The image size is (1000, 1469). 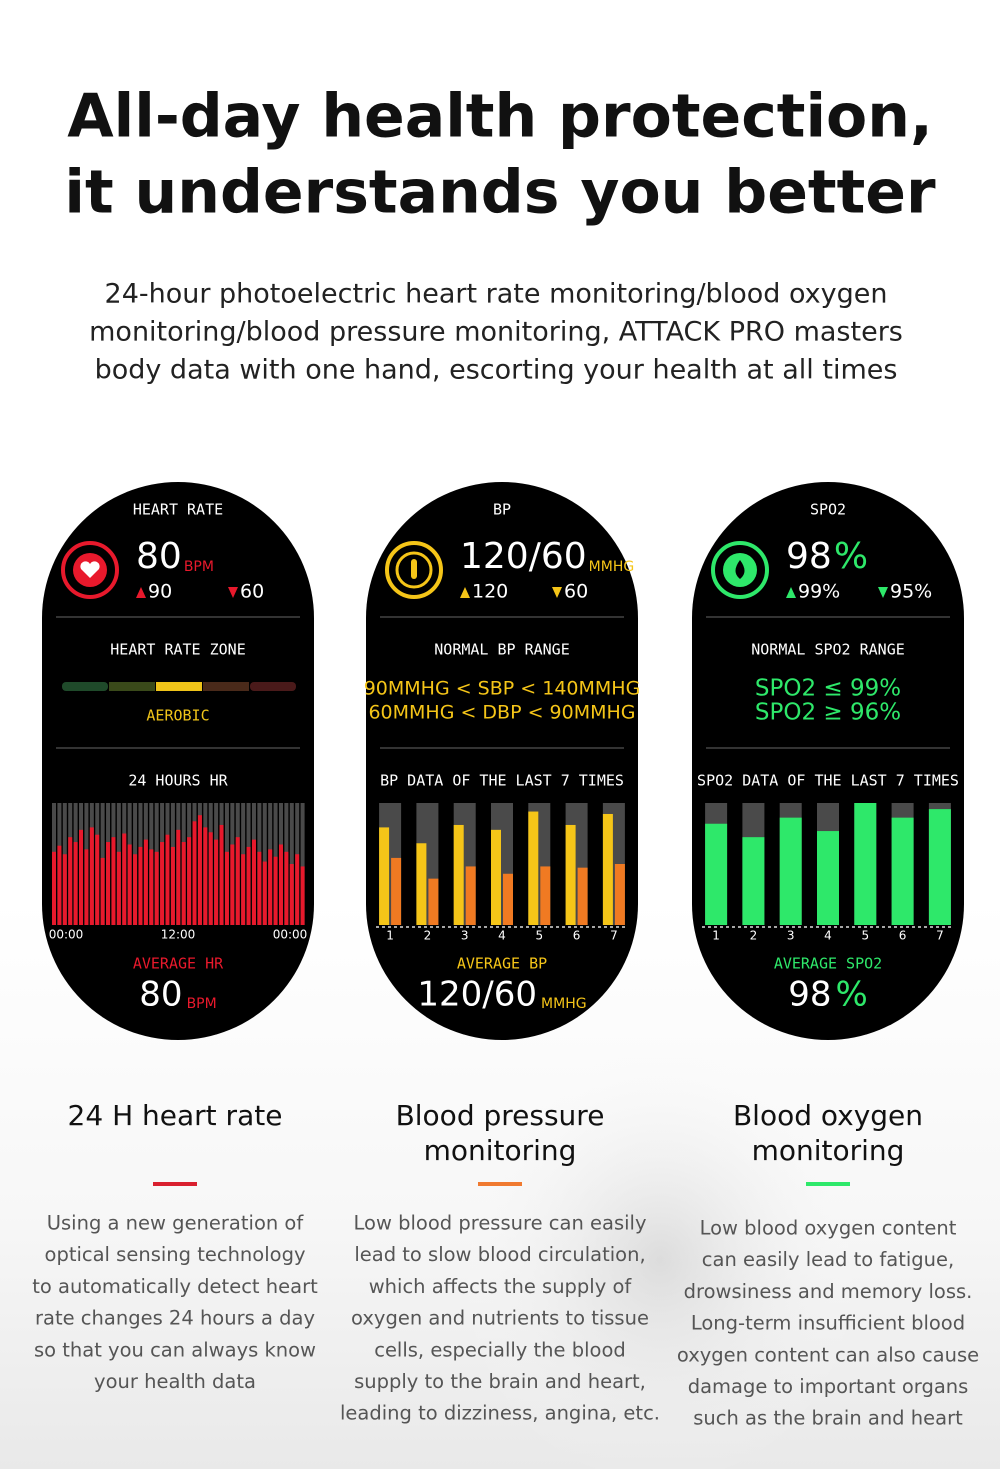 I want to click on range-line: 90MMHG < SBP < 140MMHG, so click(x=502, y=689).